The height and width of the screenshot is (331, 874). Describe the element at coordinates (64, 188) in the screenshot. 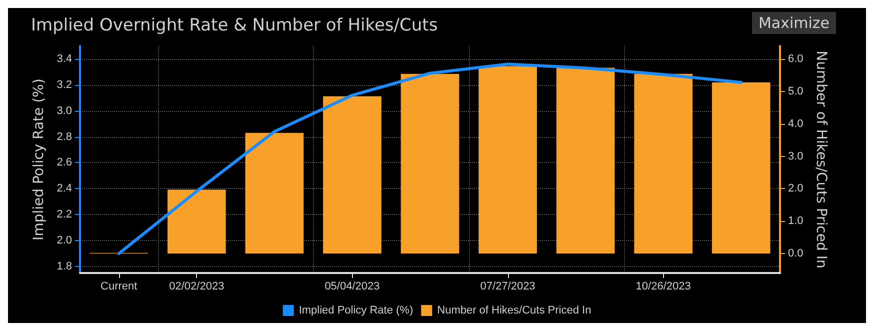

I see `y-tick-label: 2.4` at that location.